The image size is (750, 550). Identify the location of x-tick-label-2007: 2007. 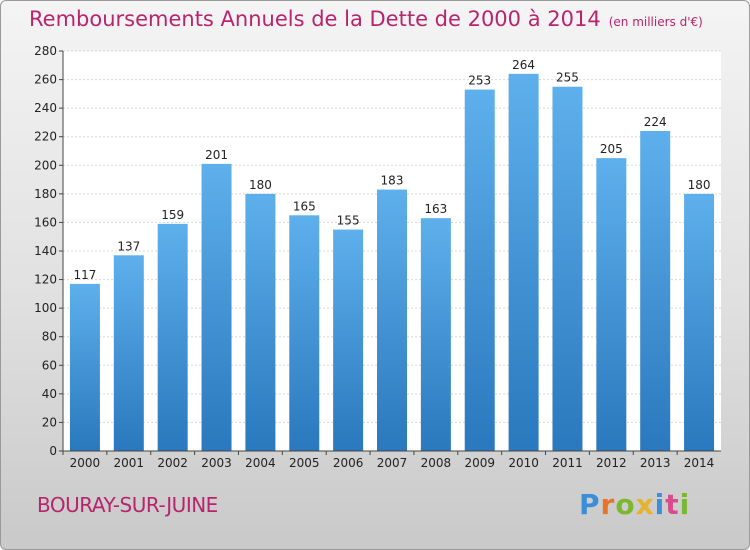
(392, 463).